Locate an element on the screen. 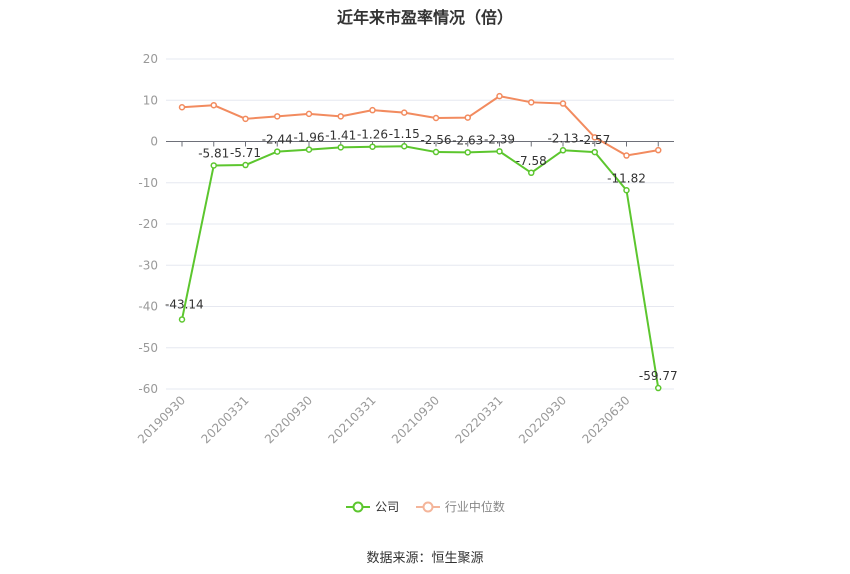  x-tick-label: 20190930 is located at coordinates (161, 419).